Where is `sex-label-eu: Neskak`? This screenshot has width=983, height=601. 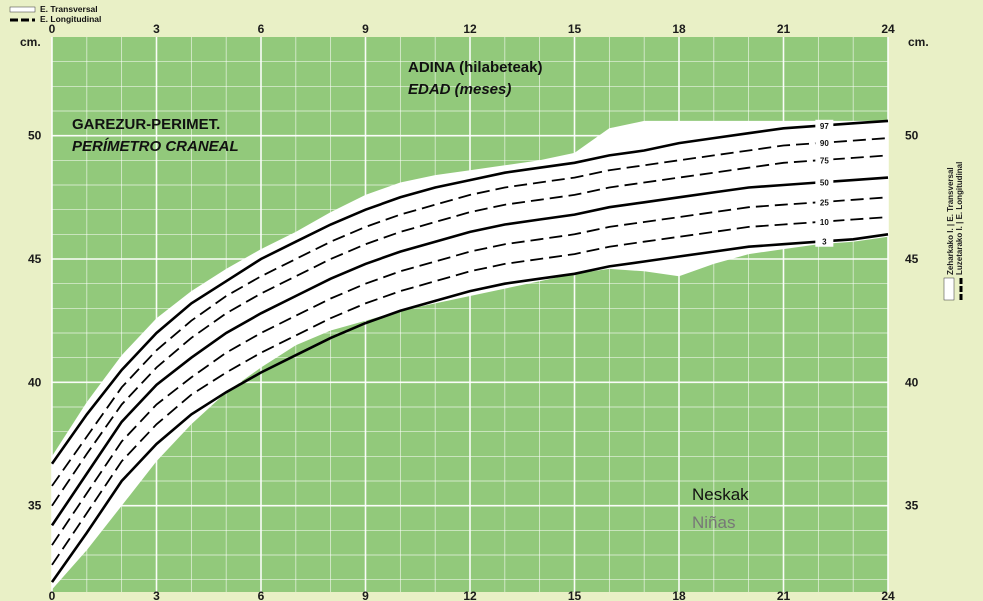 sex-label-eu: Neskak is located at coordinates (720, 494).